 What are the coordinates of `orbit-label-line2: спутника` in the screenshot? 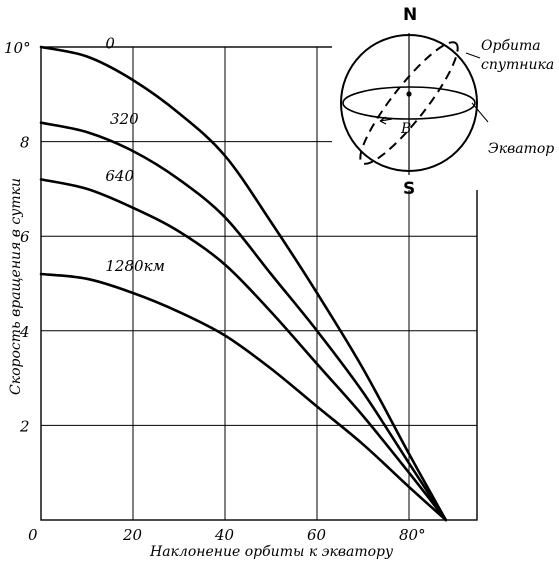 It's located at (517, 65).